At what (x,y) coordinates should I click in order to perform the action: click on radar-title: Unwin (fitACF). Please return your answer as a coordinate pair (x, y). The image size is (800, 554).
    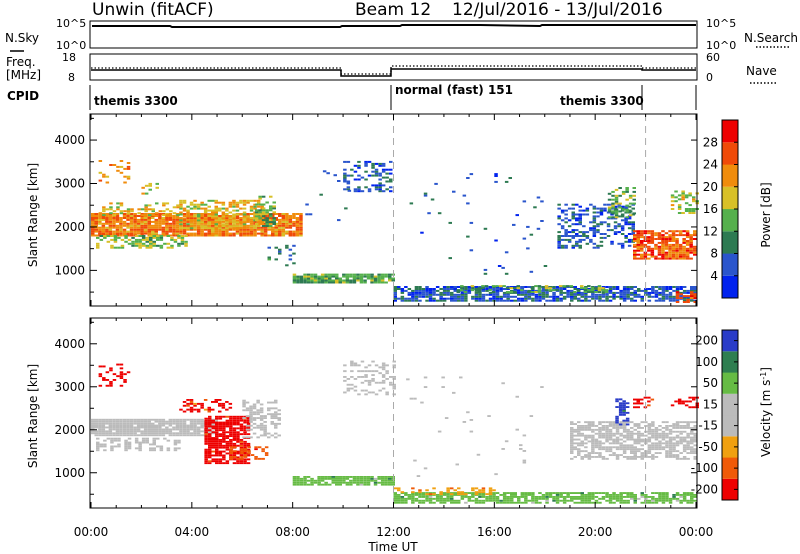
    Looking at the image, I should click on (153, 10).